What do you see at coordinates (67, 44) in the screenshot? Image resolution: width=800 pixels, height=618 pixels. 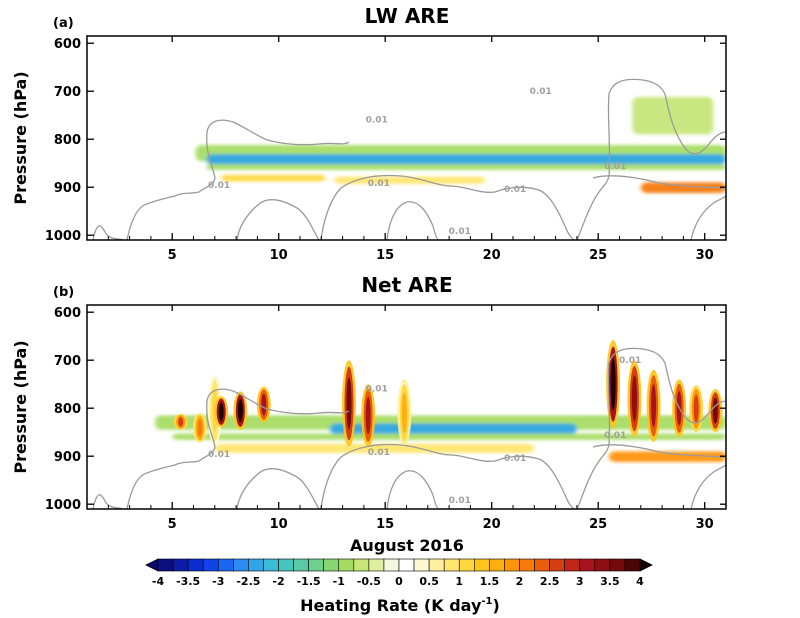 I see `panel-a-ytick-label-0: 600` at bounding box center [67, 44].